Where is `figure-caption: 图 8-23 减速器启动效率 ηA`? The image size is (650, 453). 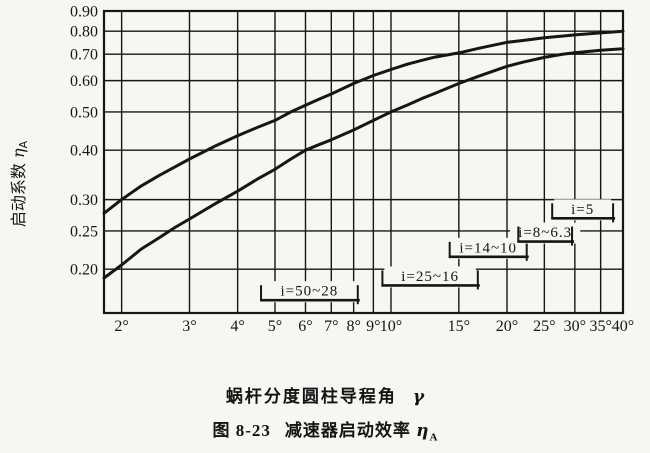 figure-caption: 图 8-23 减速器启动效率 ηA is located at coordinates (325, 429).